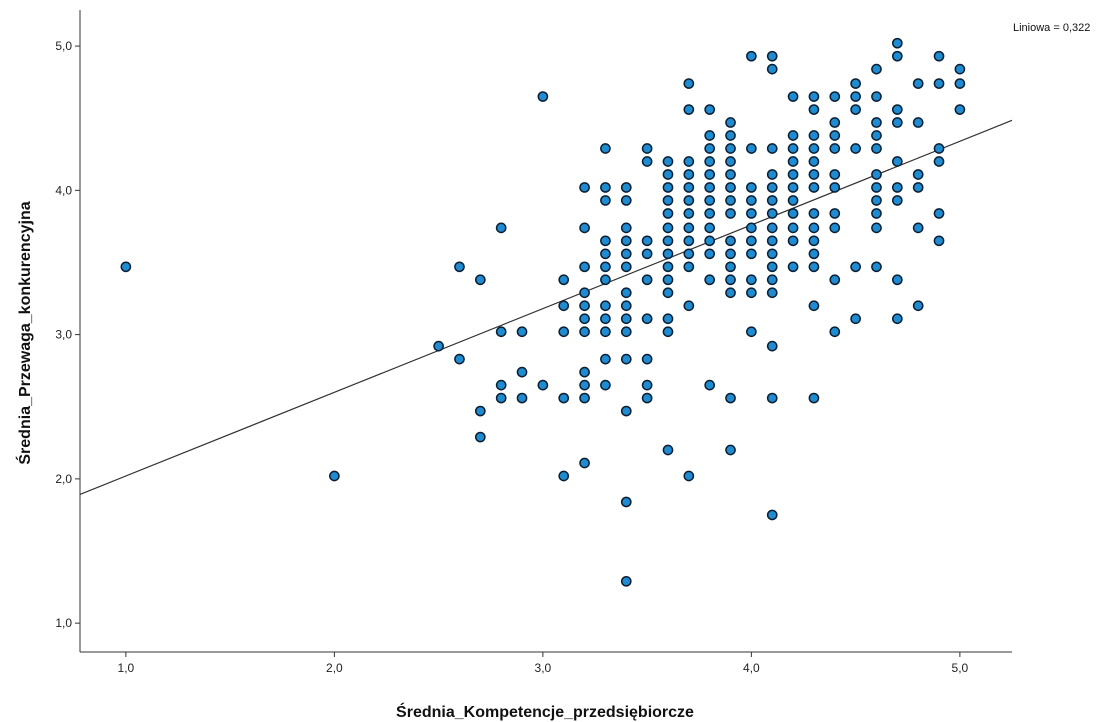 The image size is (1117, 722). Describe the element at coordinates (126, 668) in the screenshot. I see `x-tick-label: 1,0` at that location.